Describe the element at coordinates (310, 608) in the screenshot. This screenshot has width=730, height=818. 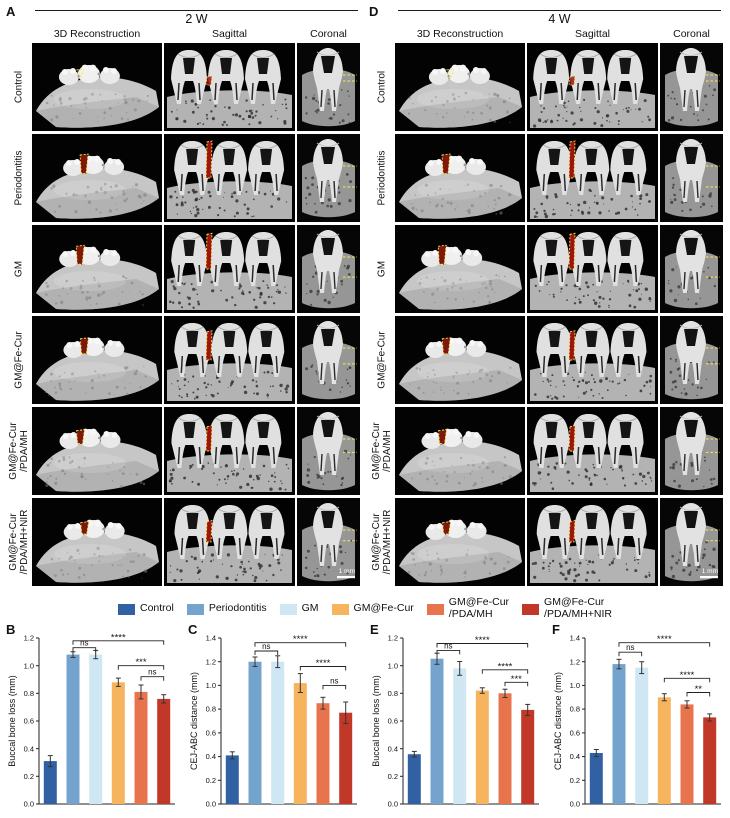
I see `legend-label: GM` at that location.